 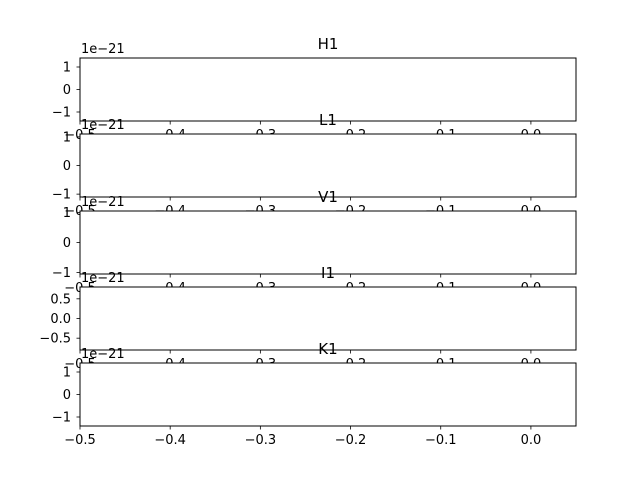 I want to click on y-tick-label-3-1: 0, so click(x=67, y=243).